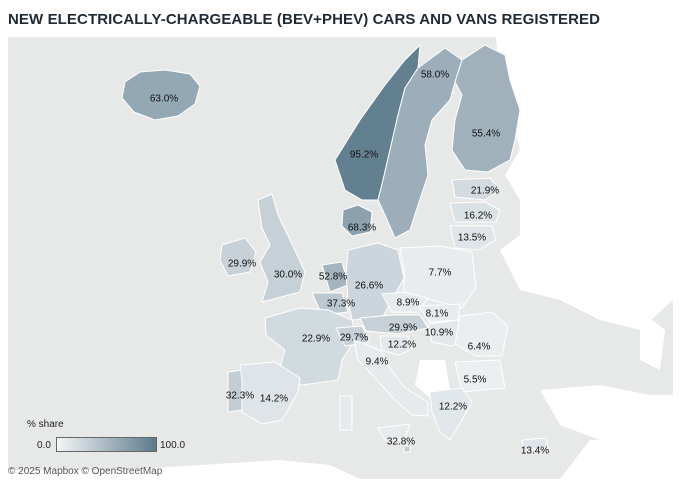 The height and width of the screenshot is (485, 681). Describe the element at coordinates (485, 191) in the screenshot. I see `value-label-estonia: 21.9%` at that location.